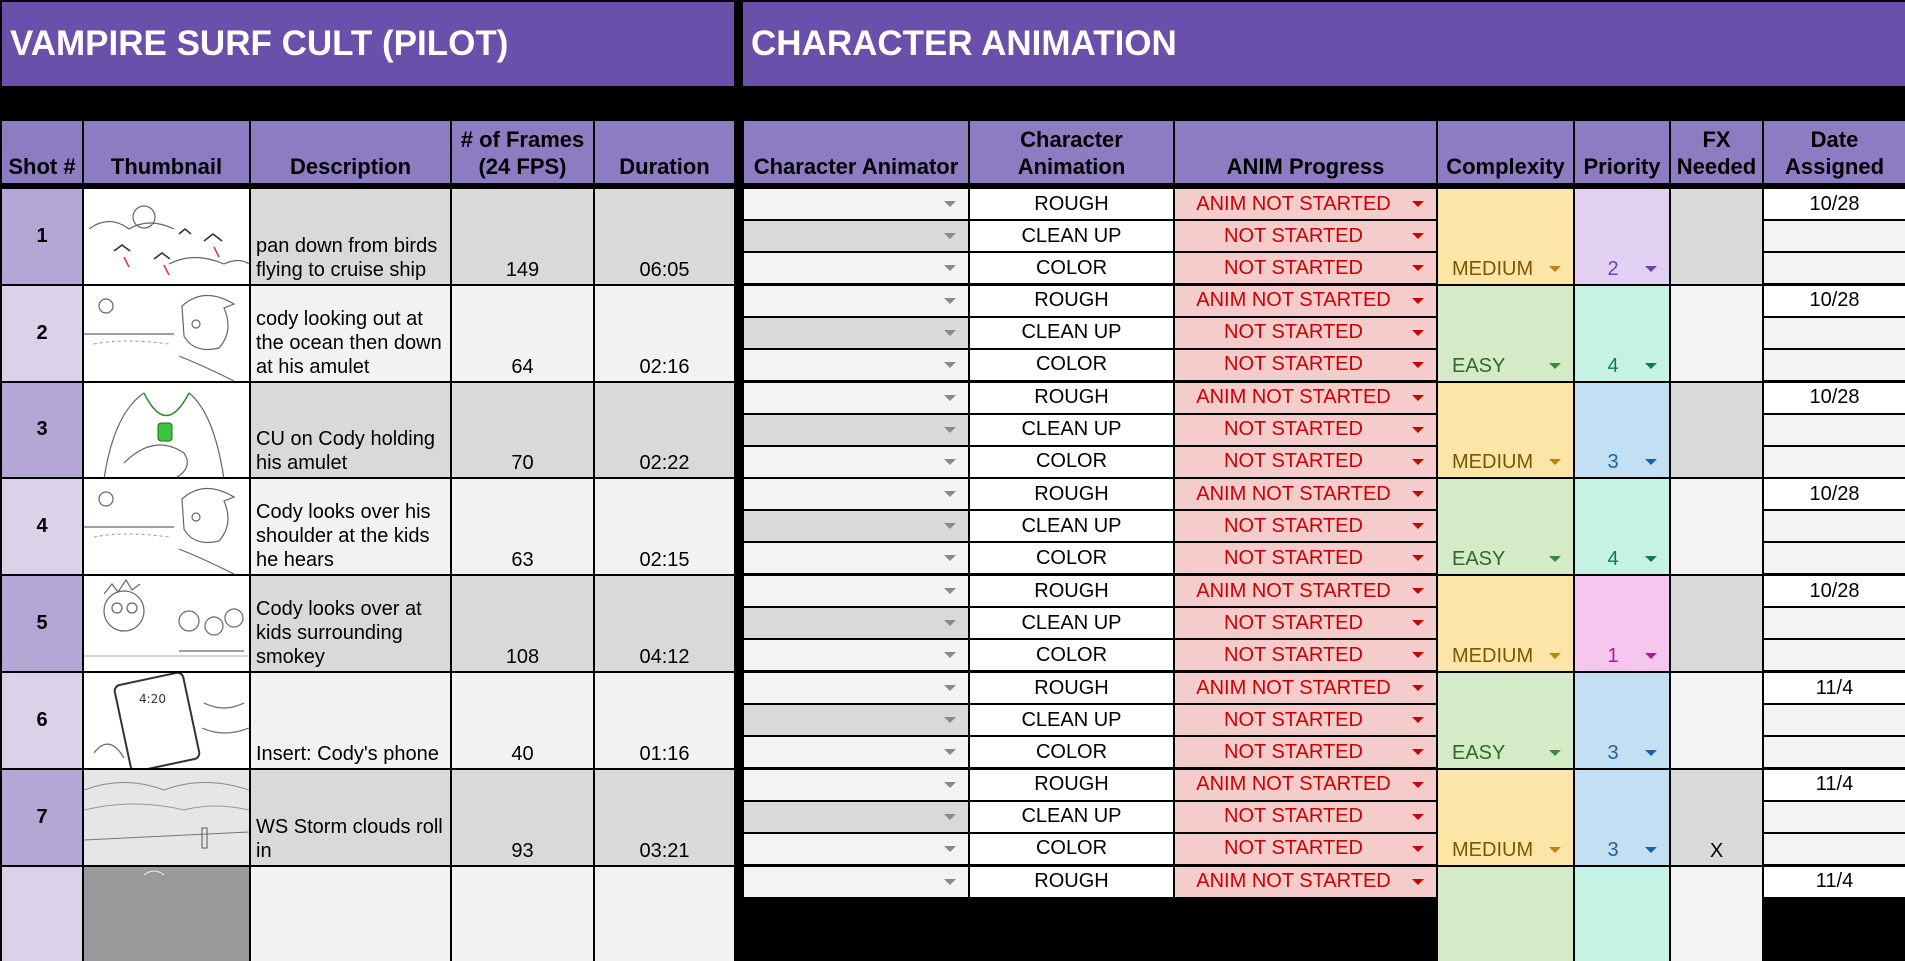 This screenshot has height=961, width=1905. What do you see at coordinates (1505, 623) in the screenshot?
I see `complexity-dropdown: MEDIUM` at bounding box center [1505, 623].